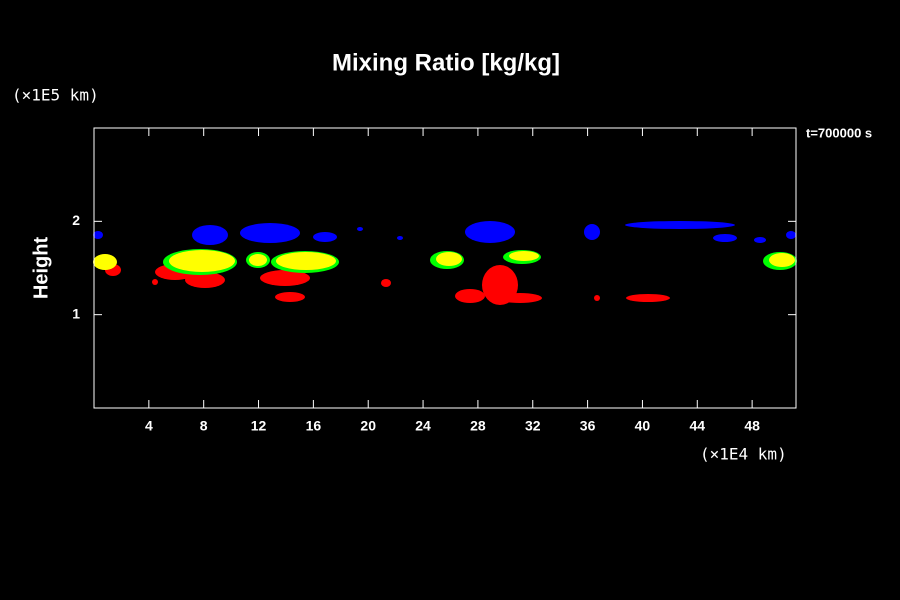  Describe the element at coordinates (204, 426) in the screenshot. I see `x-tick-label: 8` at that location.